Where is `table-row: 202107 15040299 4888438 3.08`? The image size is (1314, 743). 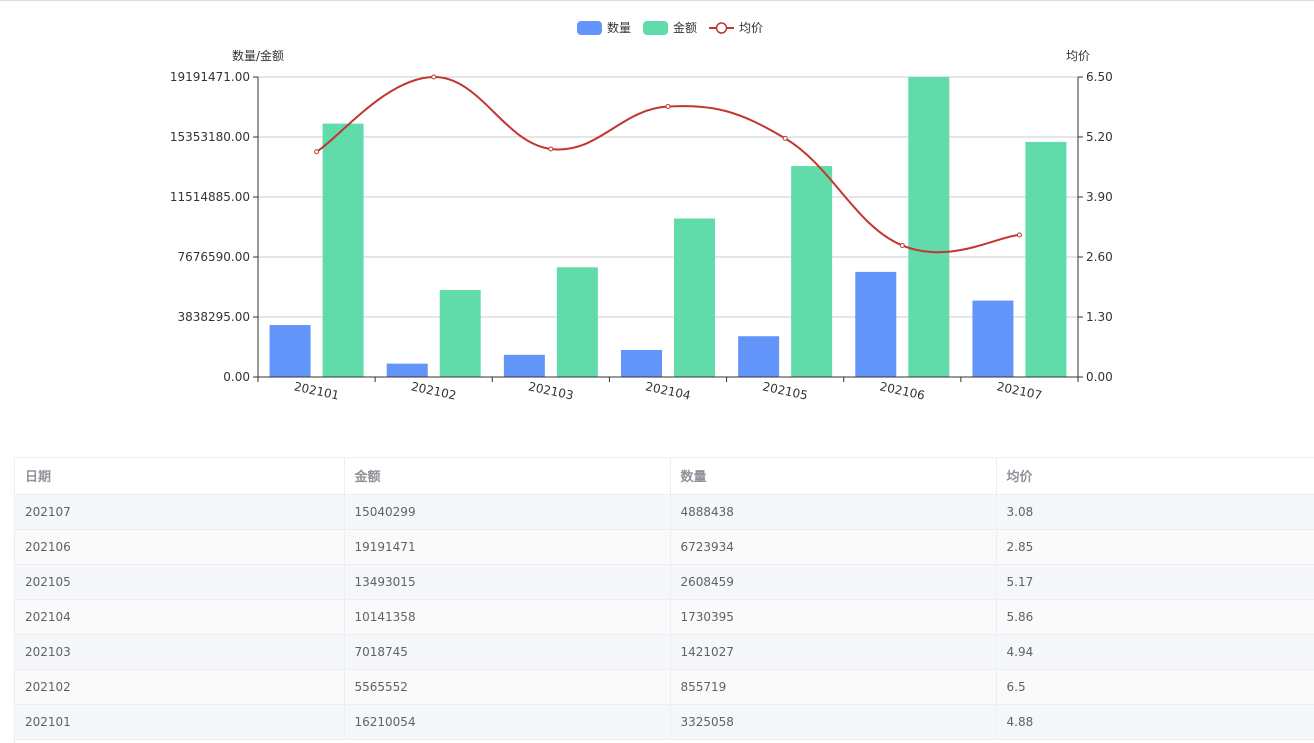 table-row: 202107 15040299 4888438 3.08 is located at coordinates (664, 512).